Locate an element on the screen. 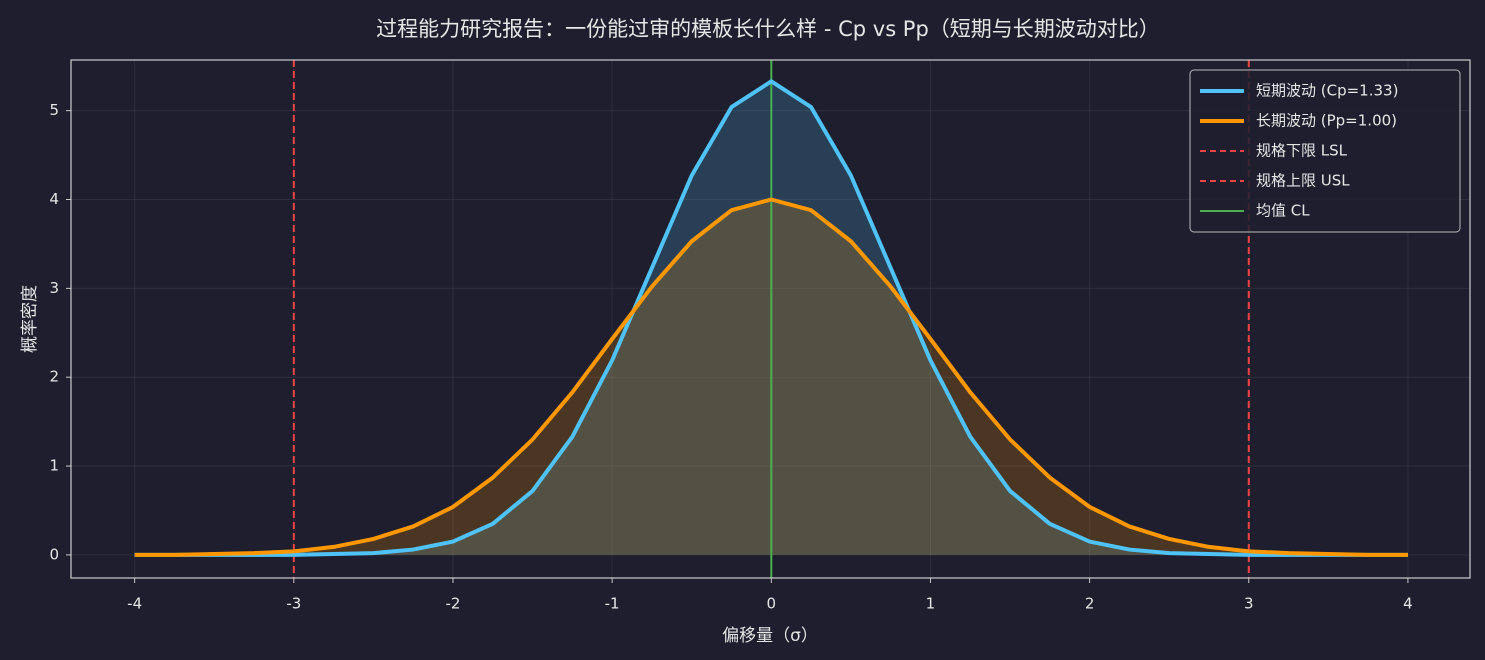  x-tick-label: -3 is located at coordinates (293, 604).